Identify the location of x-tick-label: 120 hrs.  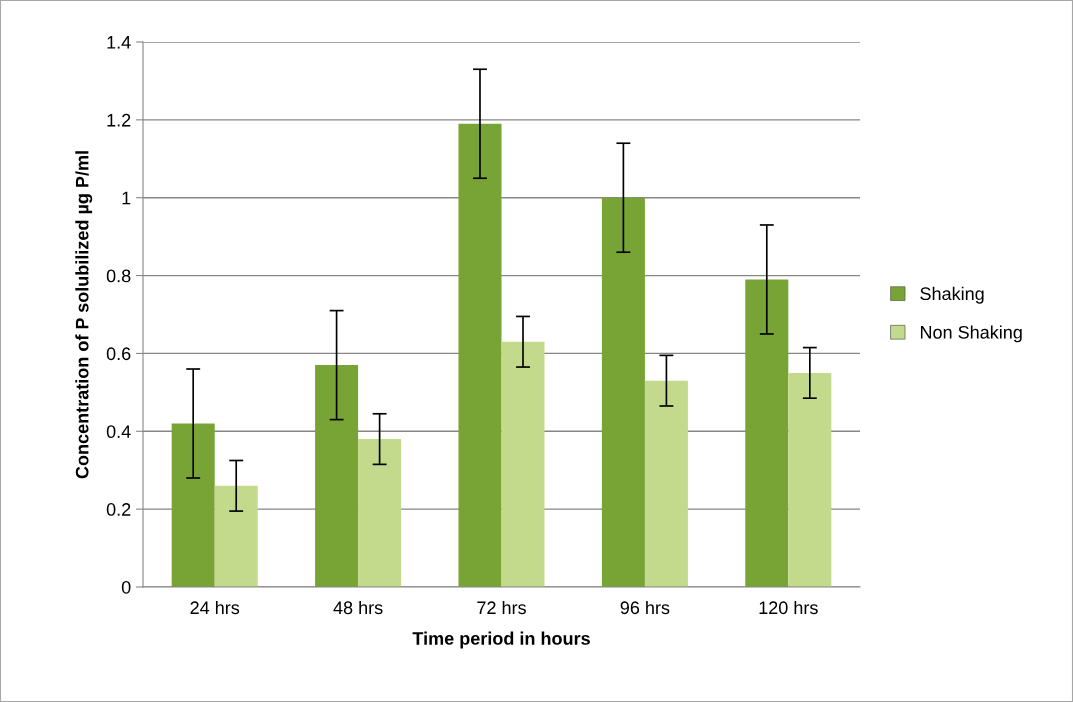
(788, 607).